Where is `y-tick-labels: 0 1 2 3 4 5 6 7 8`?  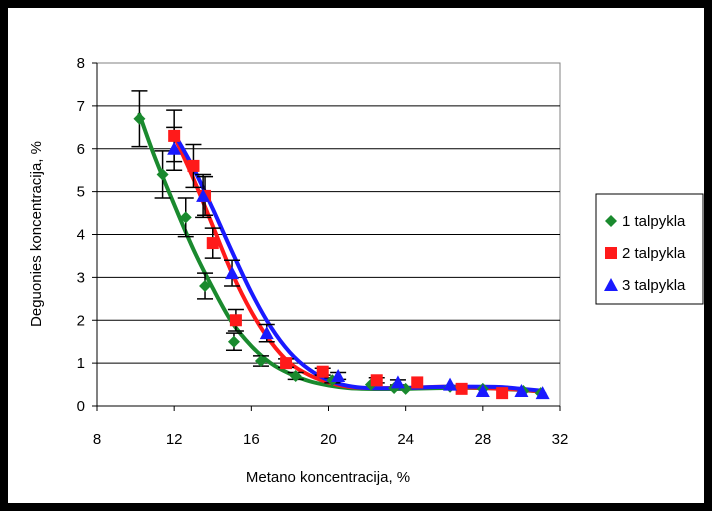
y-tick-labels: 0 1 2 3 4 5 6 7 8 is located at coordinates (81, 235).